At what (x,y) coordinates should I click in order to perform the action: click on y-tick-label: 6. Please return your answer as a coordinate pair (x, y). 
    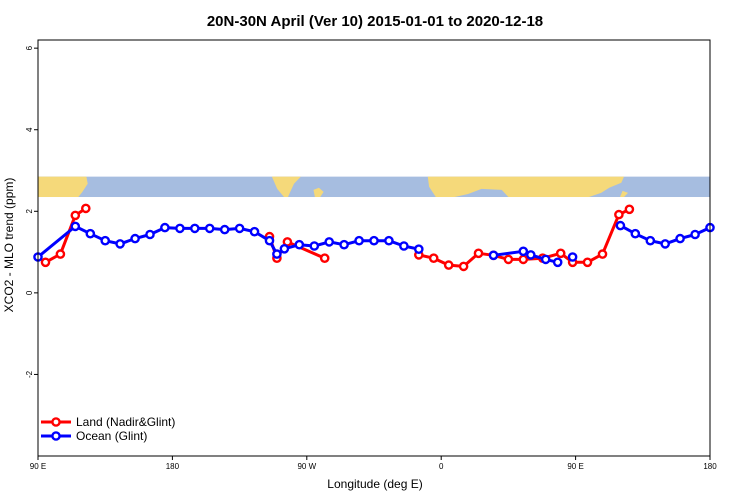
    Looking at the image, I should click on (29, 47).